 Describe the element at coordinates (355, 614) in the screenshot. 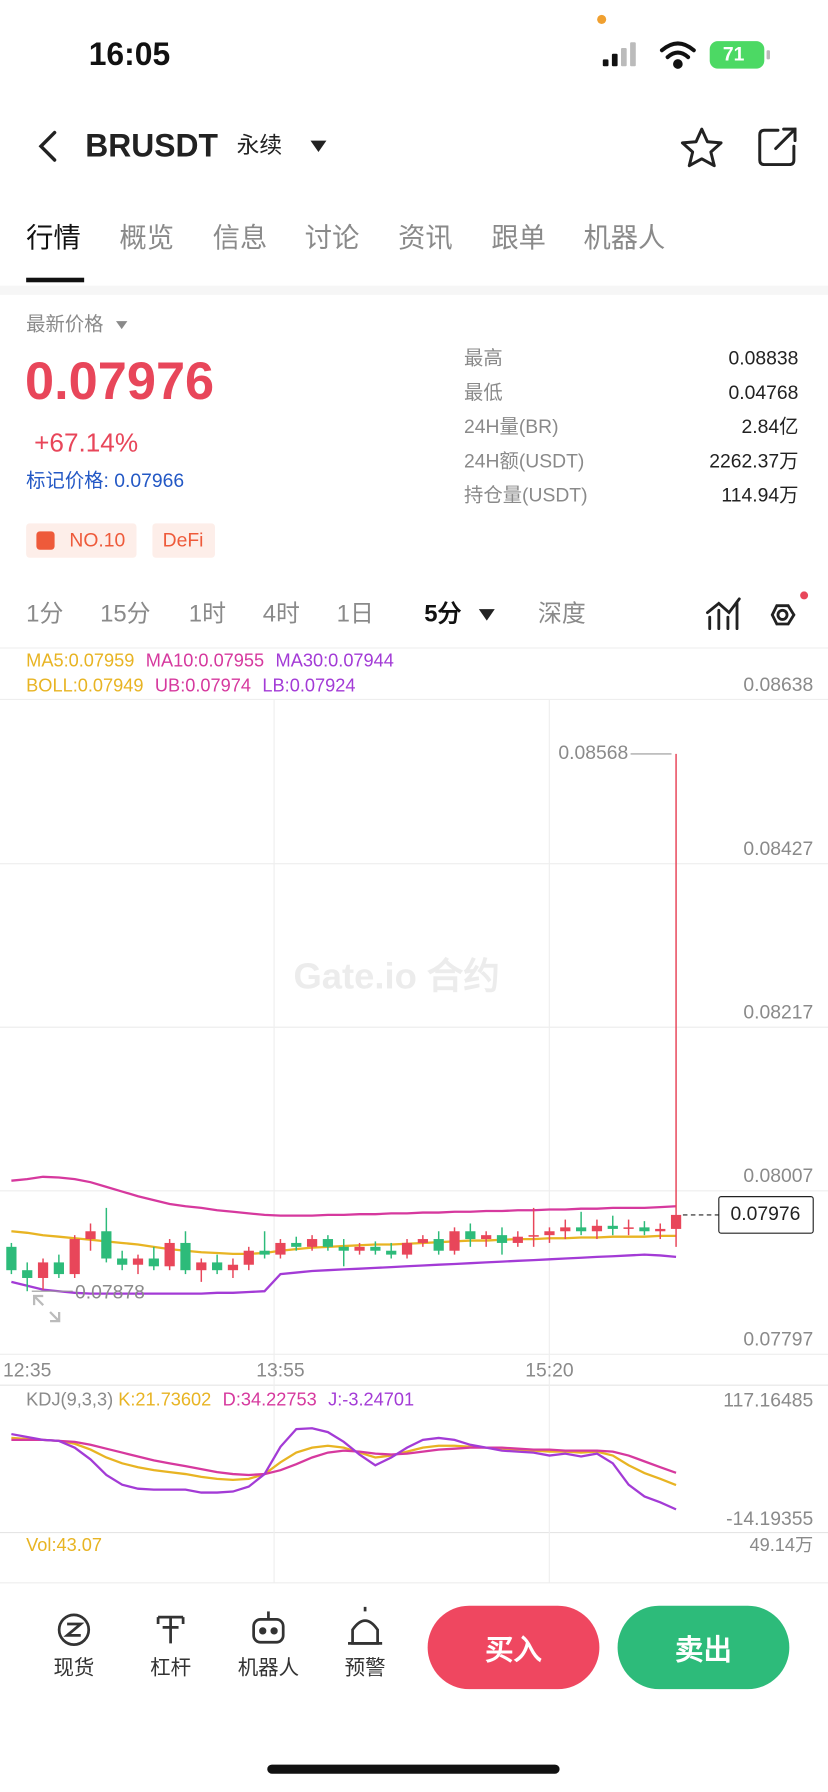

I see `interval: 1日` at that location.